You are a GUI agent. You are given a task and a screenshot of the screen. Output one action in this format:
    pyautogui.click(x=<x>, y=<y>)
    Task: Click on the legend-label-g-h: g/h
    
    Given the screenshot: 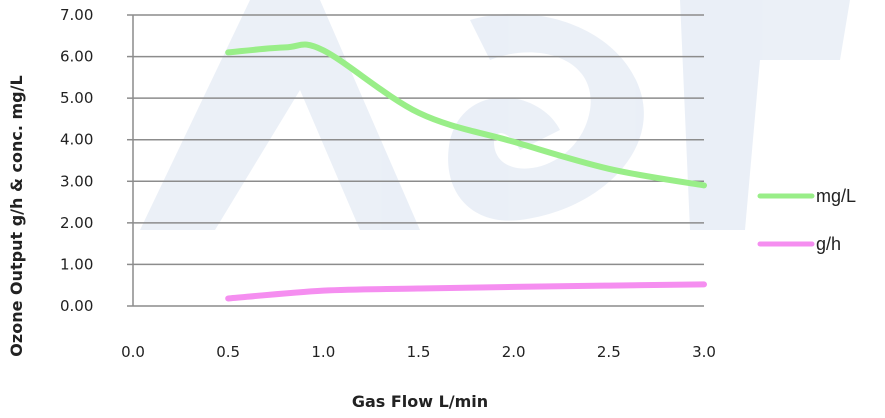 What is the action you would take?
    pyautogui.click(x=828, y=244)
    